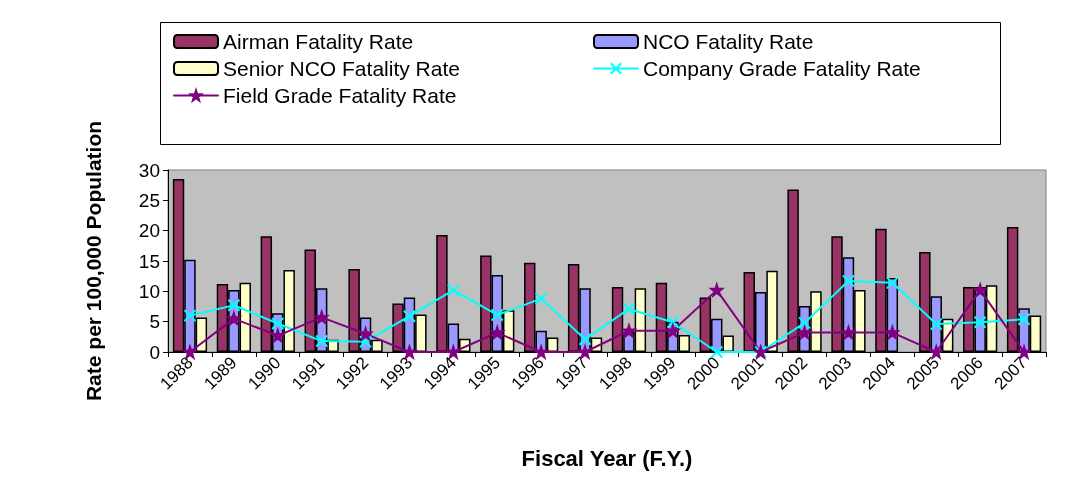 Image resolution: width=1088 pixels, height=488 pixels. I want to click on y-tick-label: 15, so click(149, 261).